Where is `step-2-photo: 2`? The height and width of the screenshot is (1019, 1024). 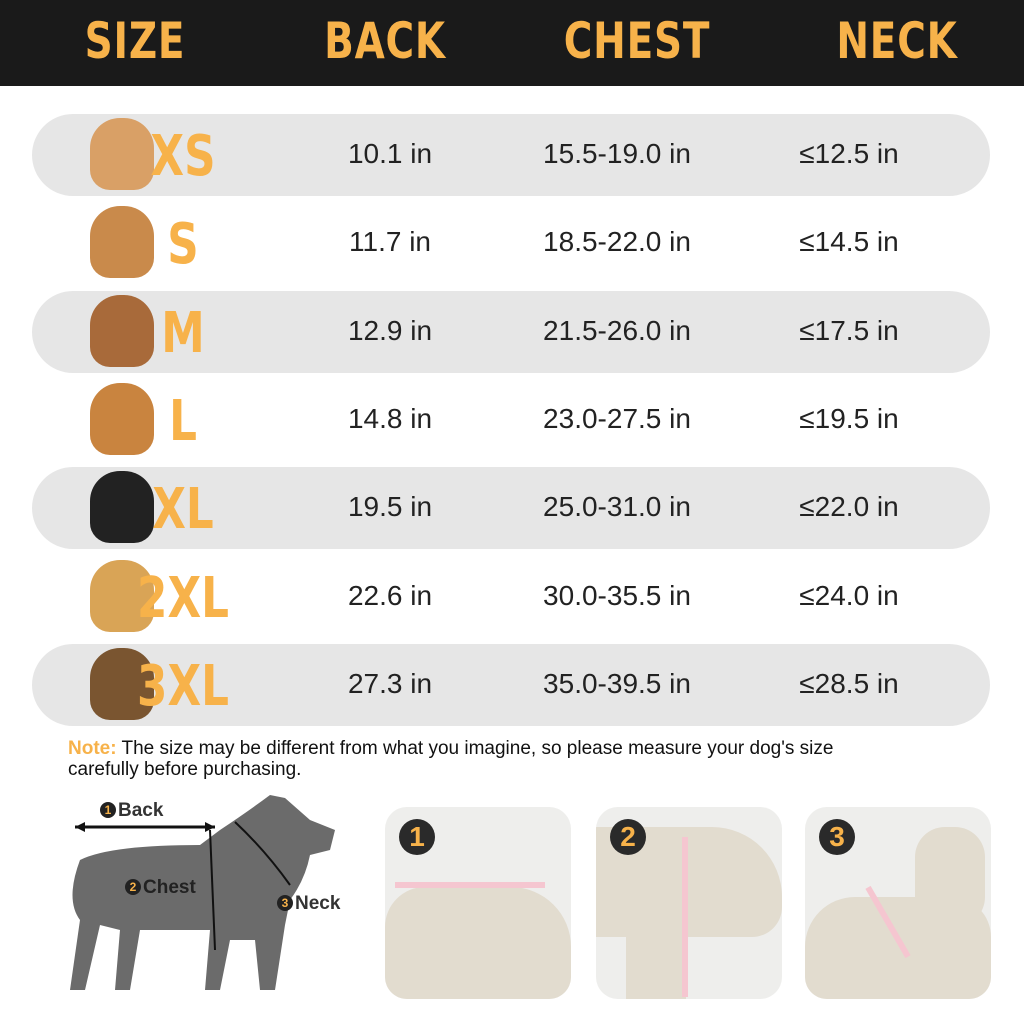 step-2-photo: 2 is located at coordinates (689, 903).